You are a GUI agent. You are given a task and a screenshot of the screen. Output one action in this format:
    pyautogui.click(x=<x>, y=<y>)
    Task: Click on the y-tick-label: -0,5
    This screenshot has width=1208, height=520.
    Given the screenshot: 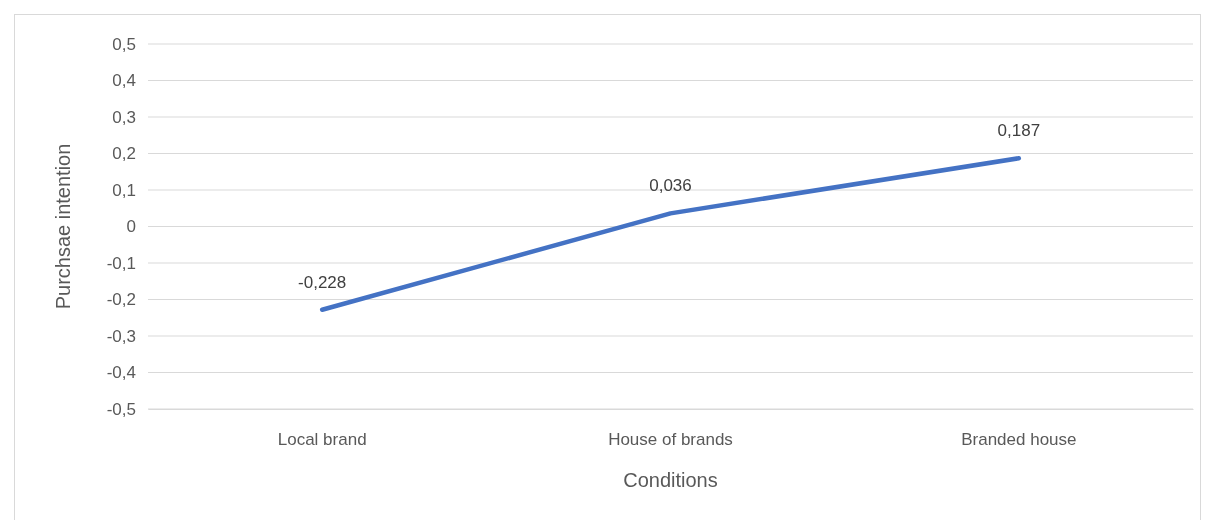 What is the action you would take?
    pyautogui.click(x=121, y=409)
    